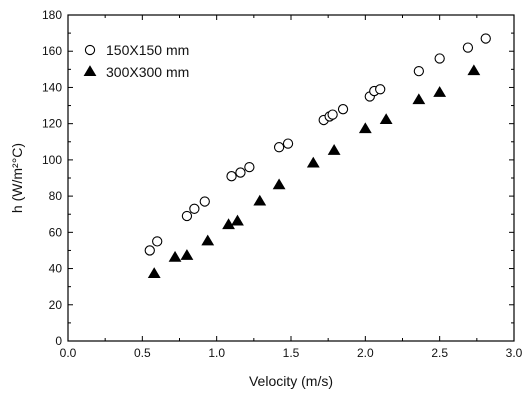 The height and width of the screenshot is (398, 526). Describe the element at coordinates (52, 124) in the screenshot. I see `y-tick-label: 120` at that location.